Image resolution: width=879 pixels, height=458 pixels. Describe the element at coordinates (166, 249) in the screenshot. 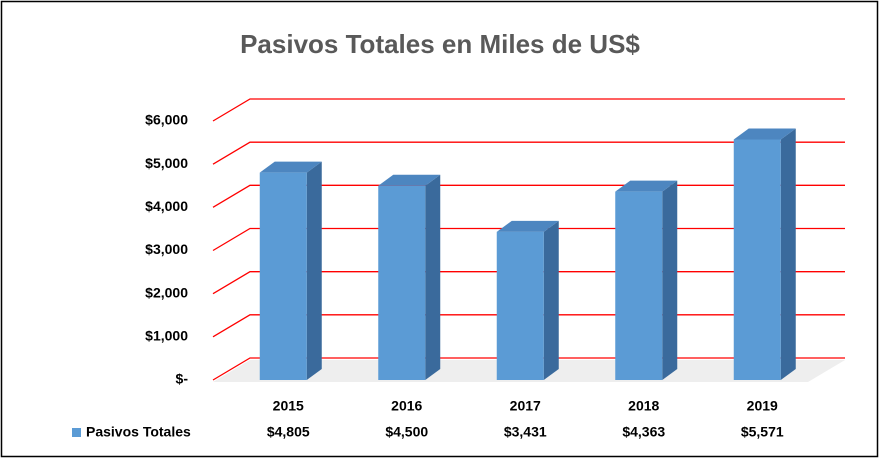

I see `y-tick-label: $3,000` at that location.